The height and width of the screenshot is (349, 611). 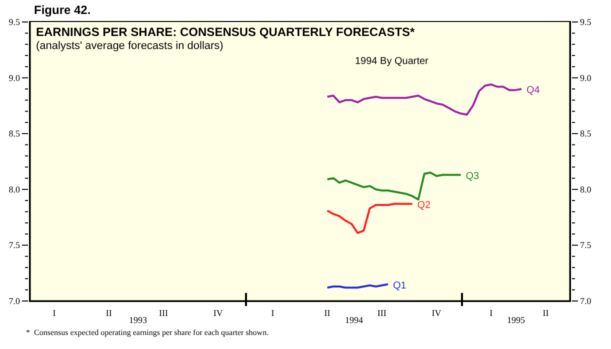 I want to click on annotation: 1994 By Quarter, so click(x=391, y=61).